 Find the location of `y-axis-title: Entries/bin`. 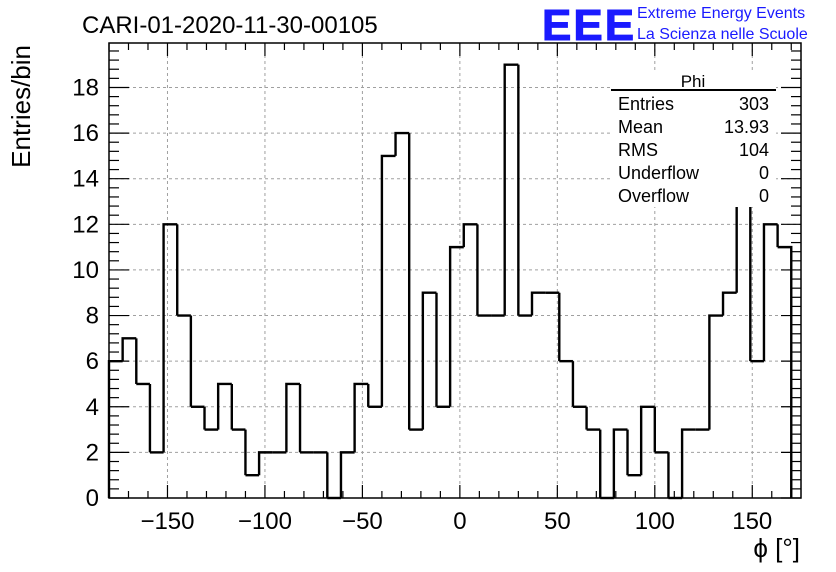

y-axis-title: Entries/bin is located at coordinates (21, 106).